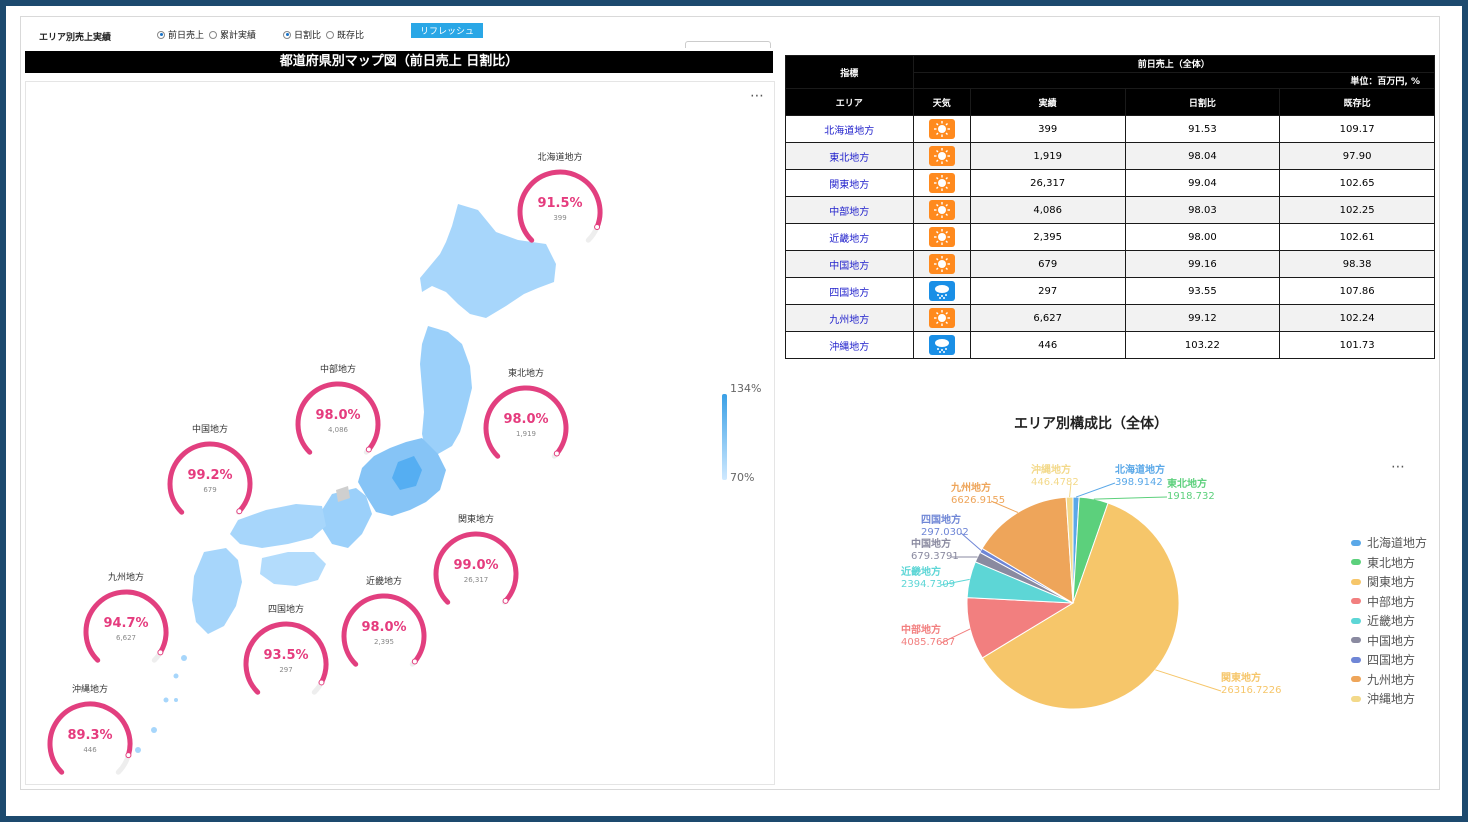 This screenshot has width=1468, height=822. What do you see at coordinates (526, 418) in the screenshot?
I see `gauge-1: 東北地方 98.0% 1,919` at bounding box center [526, 418].